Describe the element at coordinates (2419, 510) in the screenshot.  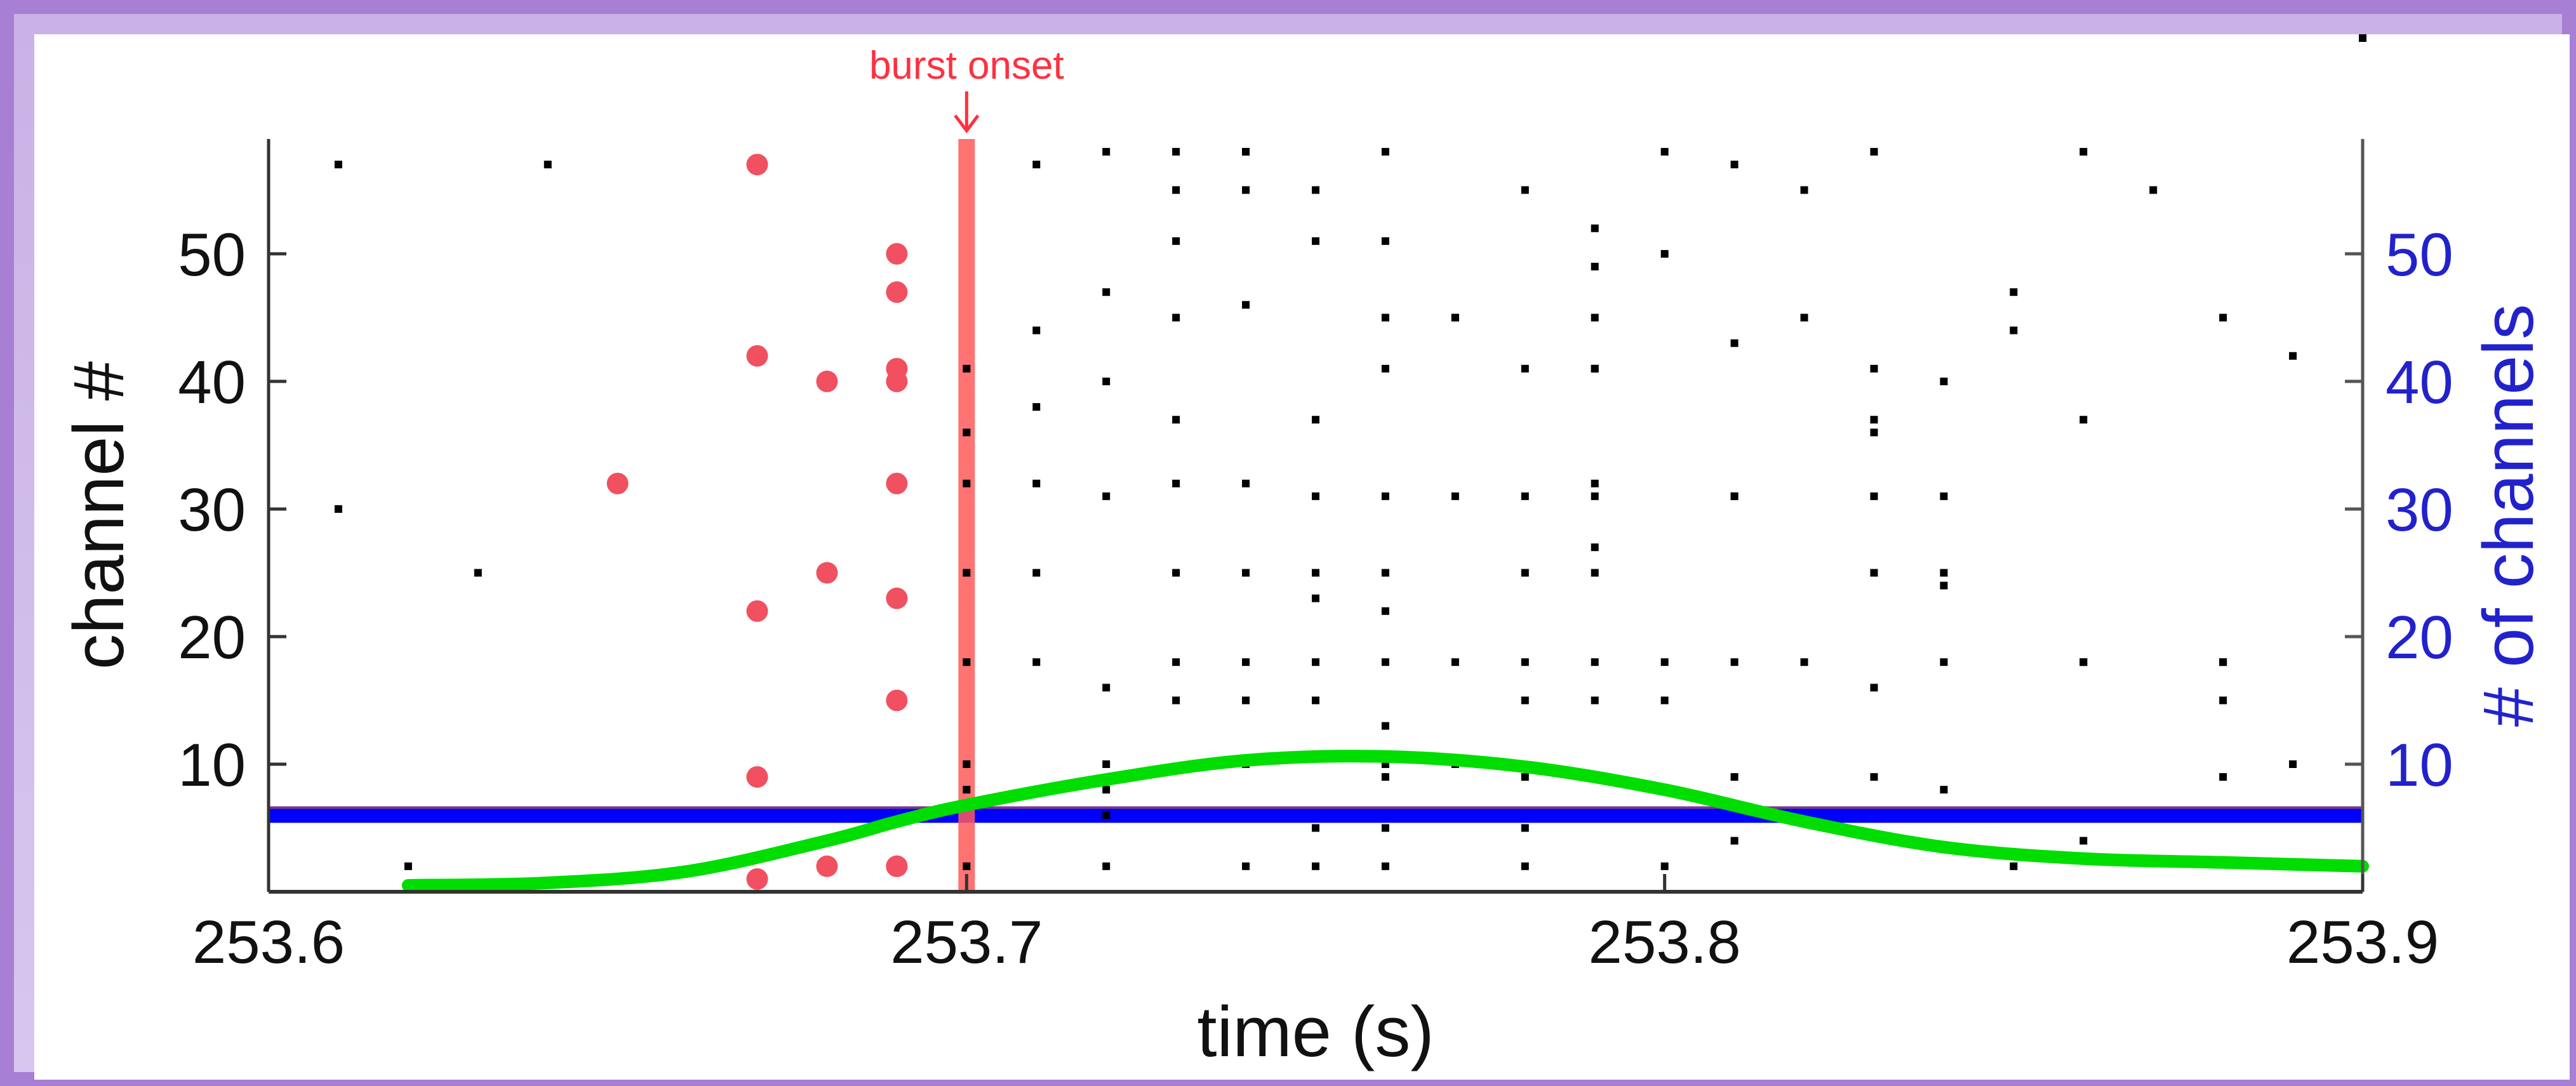
I see `y2-tick-label: 30` at that location.